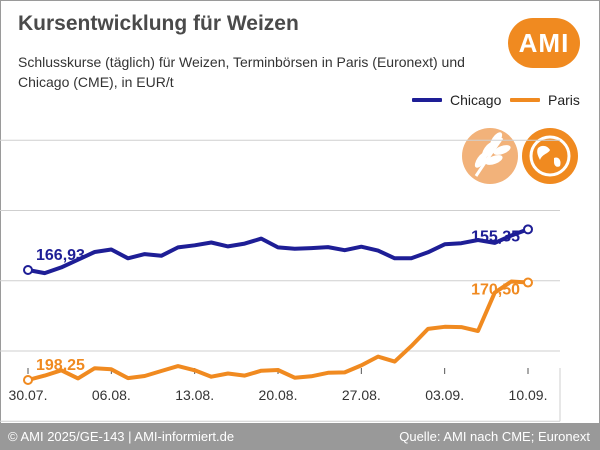 Image resolution: width=600 pixels, height=450 pixels. What do you see at coordinates (111, 395) in the screenshot?
I see `x-tick-label: 06.08.` at bounding box center [111, 395].